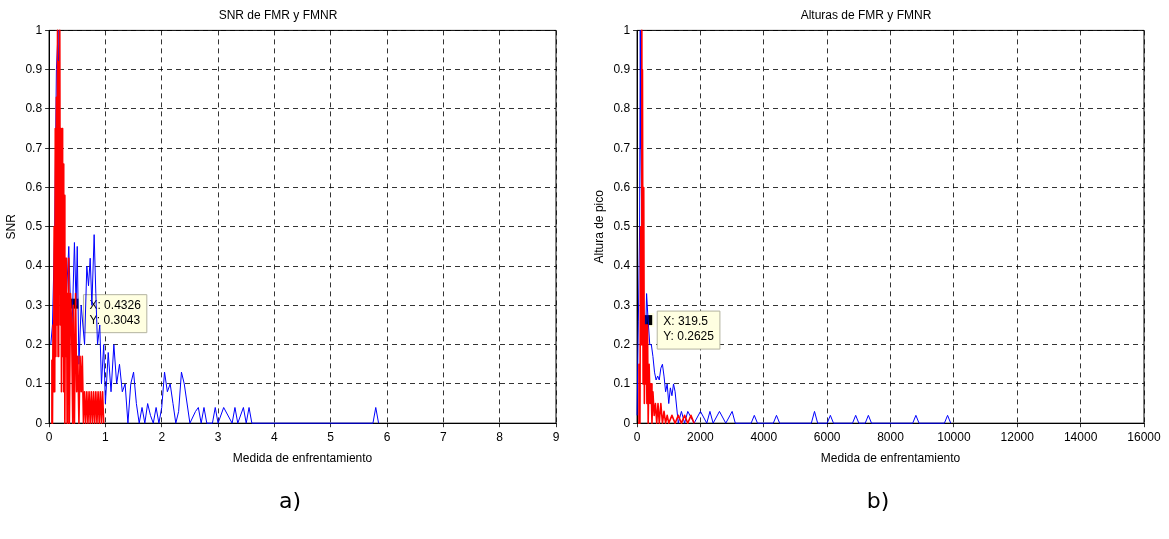  What do you see at coordinates (10, 226) in the screenshot?
I see `y-axis-title: SNR` at bounding box center [10, 226].